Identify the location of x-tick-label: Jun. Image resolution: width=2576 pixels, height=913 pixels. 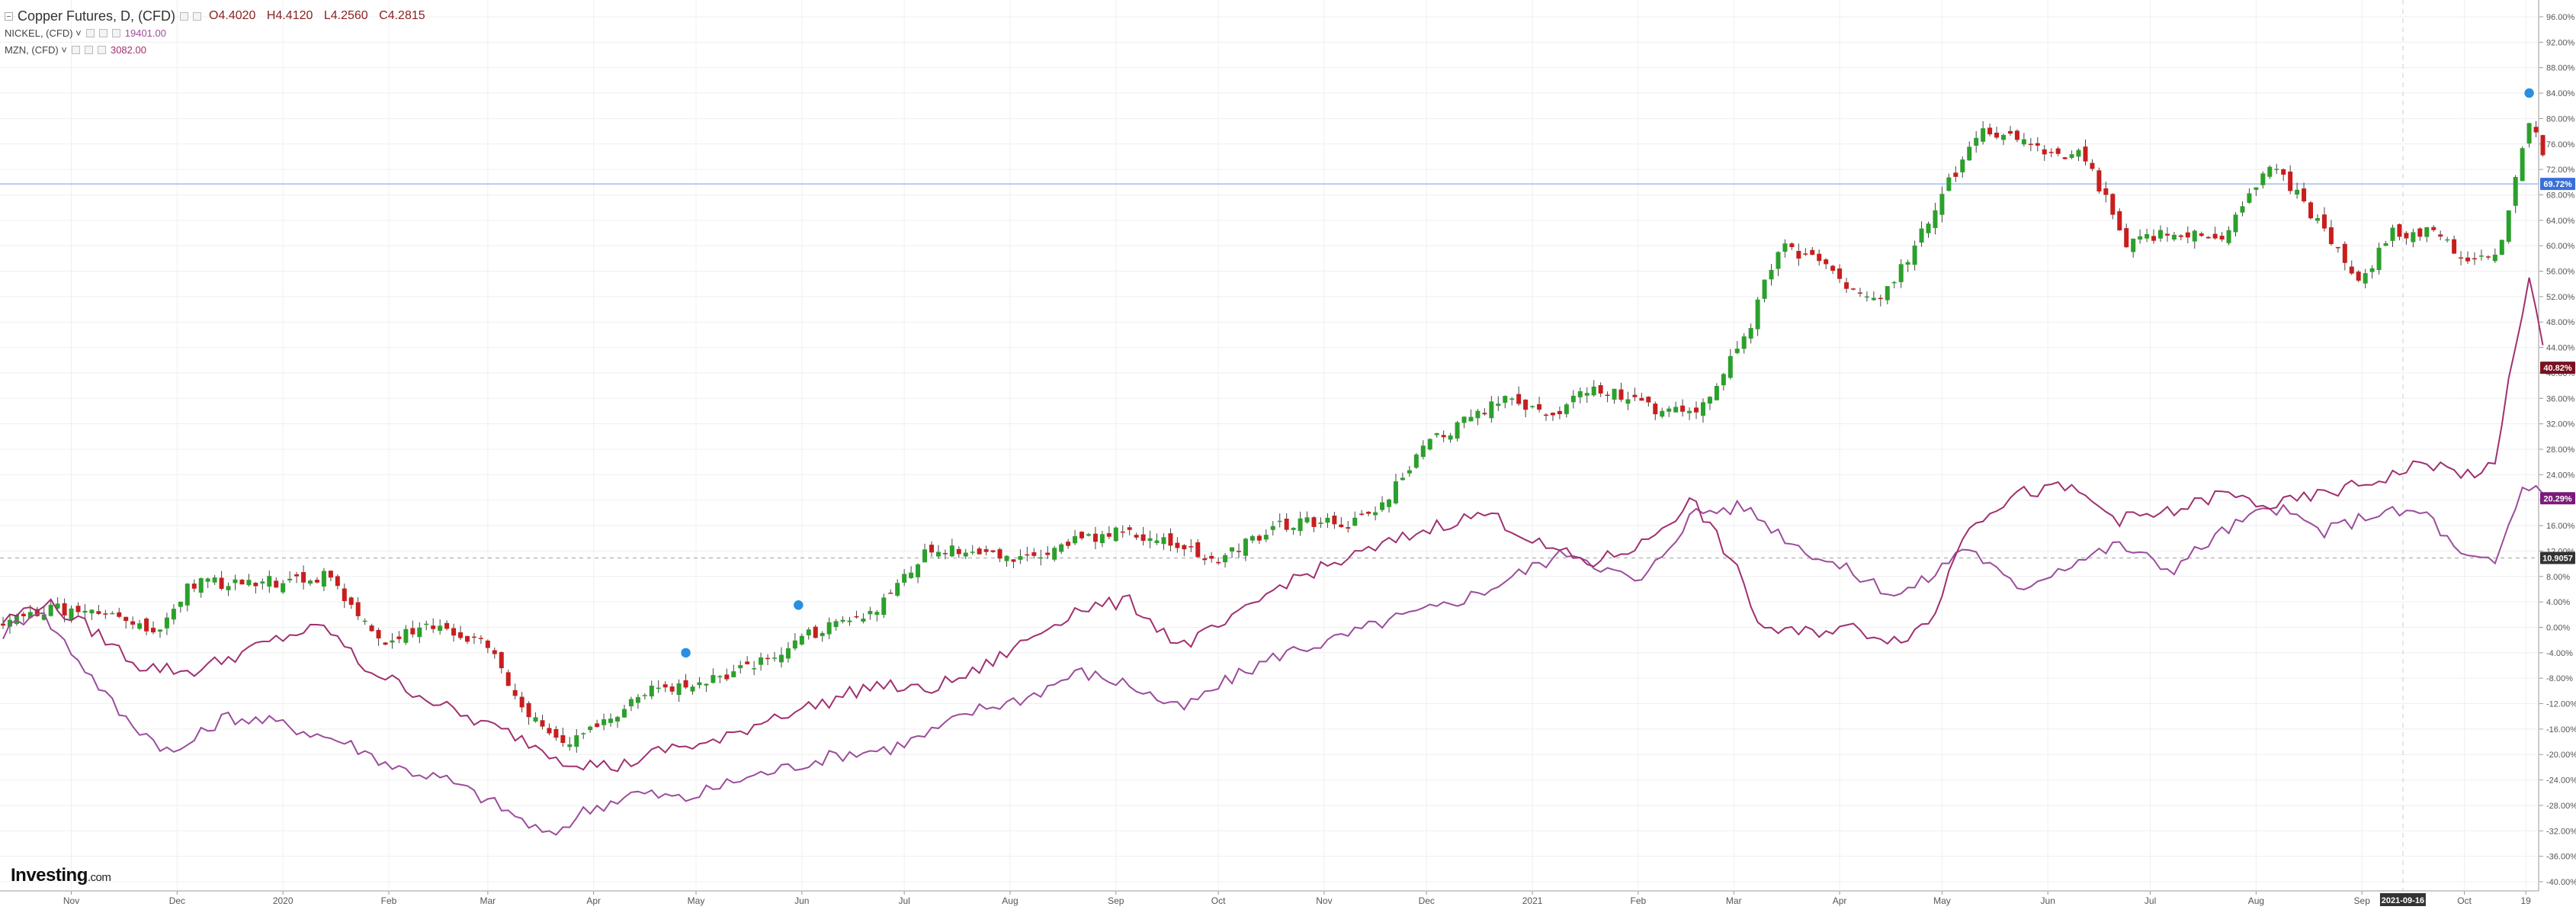
(2048, 900).